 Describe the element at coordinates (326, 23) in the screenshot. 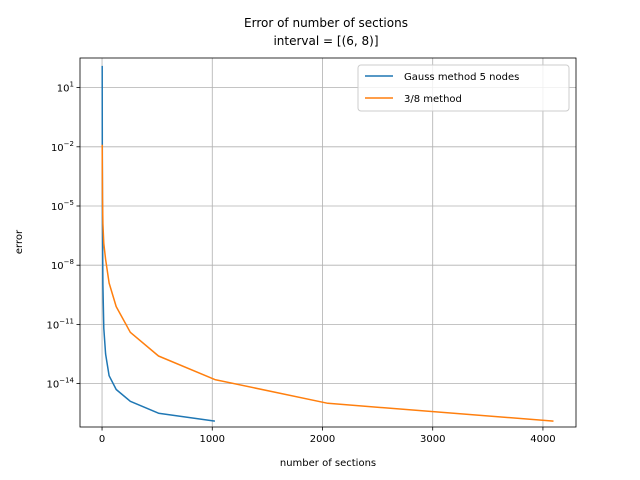

I see `chart-title: Error of number of sections` at that location.